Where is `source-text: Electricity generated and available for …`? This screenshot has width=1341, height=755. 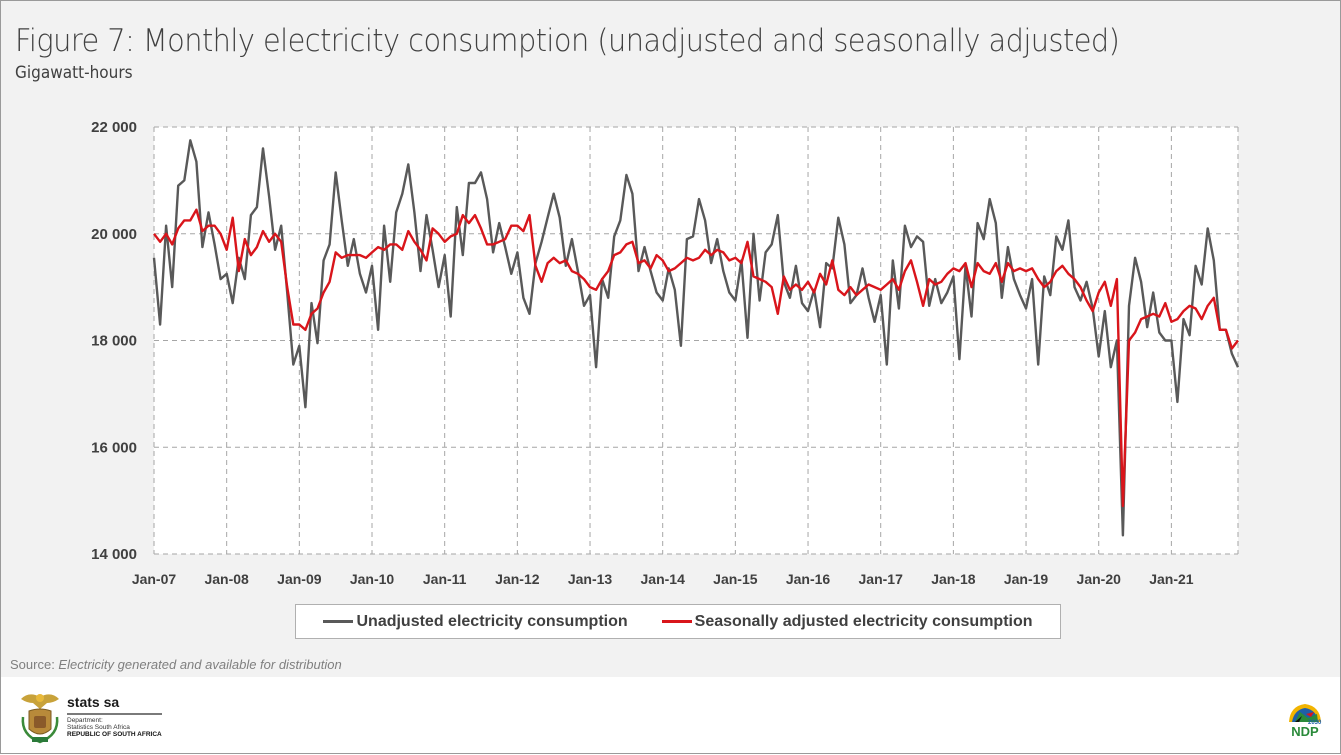
source-text: Electricity generated and available for … is located at coordinates (200, 664).